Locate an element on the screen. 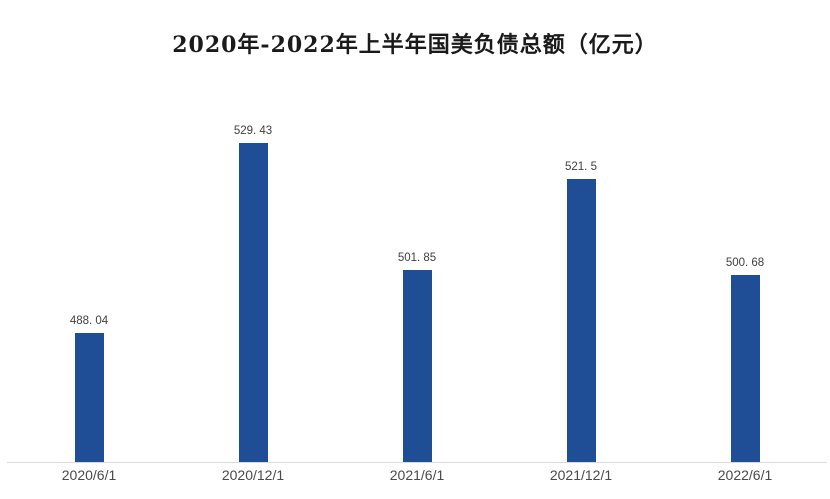  x-axis-line is located at coordinates (417, 462).